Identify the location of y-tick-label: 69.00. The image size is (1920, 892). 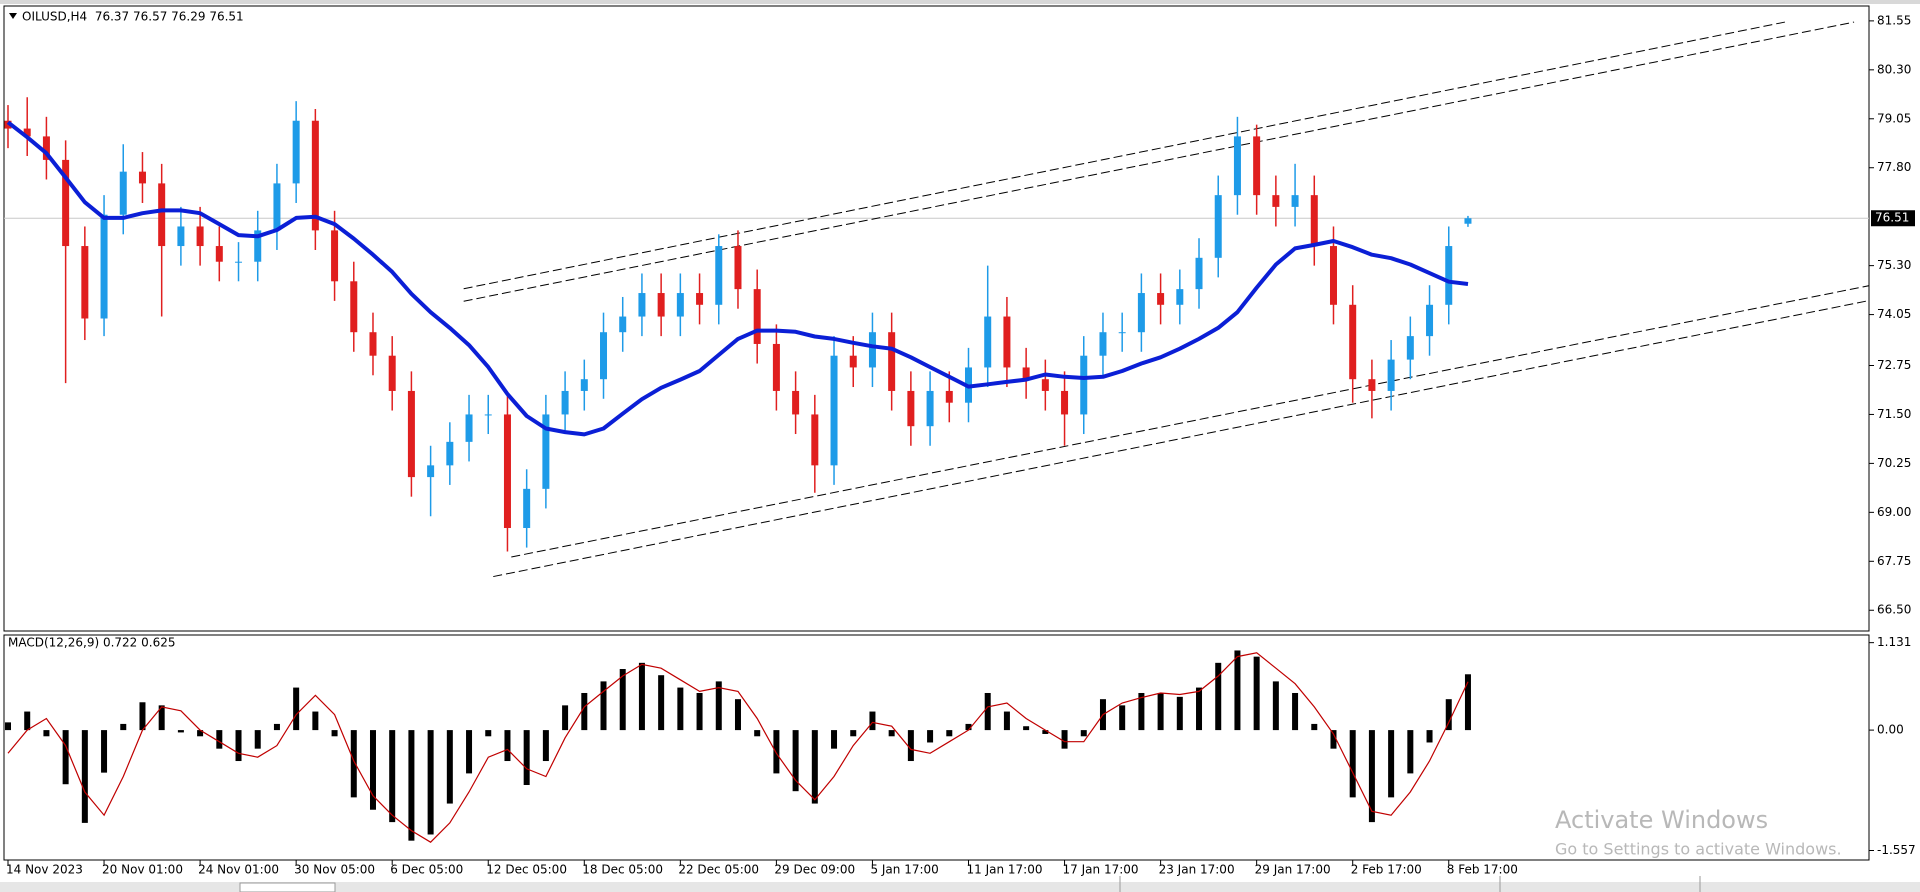
(1894, 512).